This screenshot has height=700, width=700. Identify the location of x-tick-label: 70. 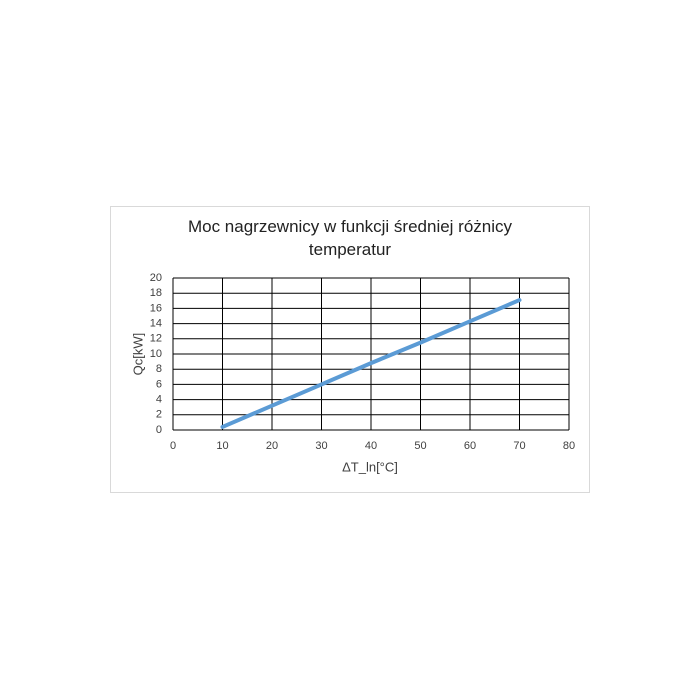
(519, 446).